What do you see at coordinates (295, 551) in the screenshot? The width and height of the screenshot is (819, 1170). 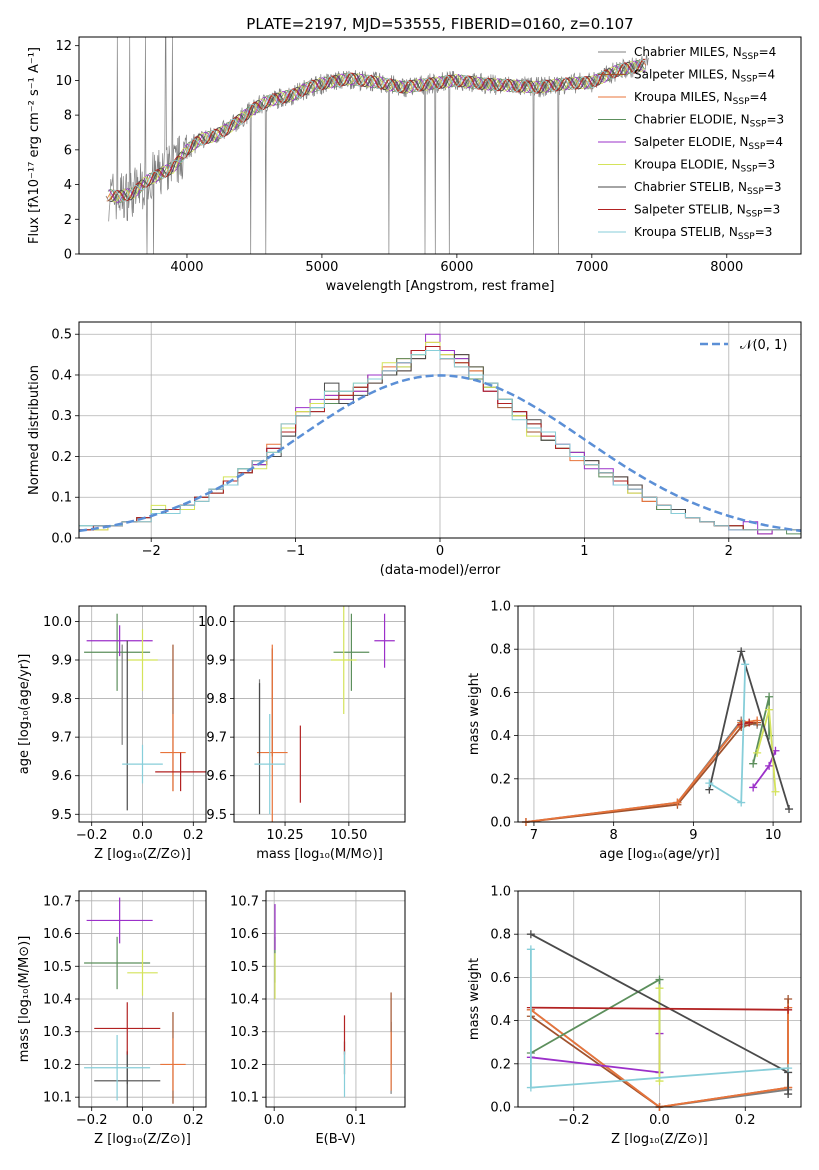 I see `x-tick-label: −1` at bounding box center [295, 551].